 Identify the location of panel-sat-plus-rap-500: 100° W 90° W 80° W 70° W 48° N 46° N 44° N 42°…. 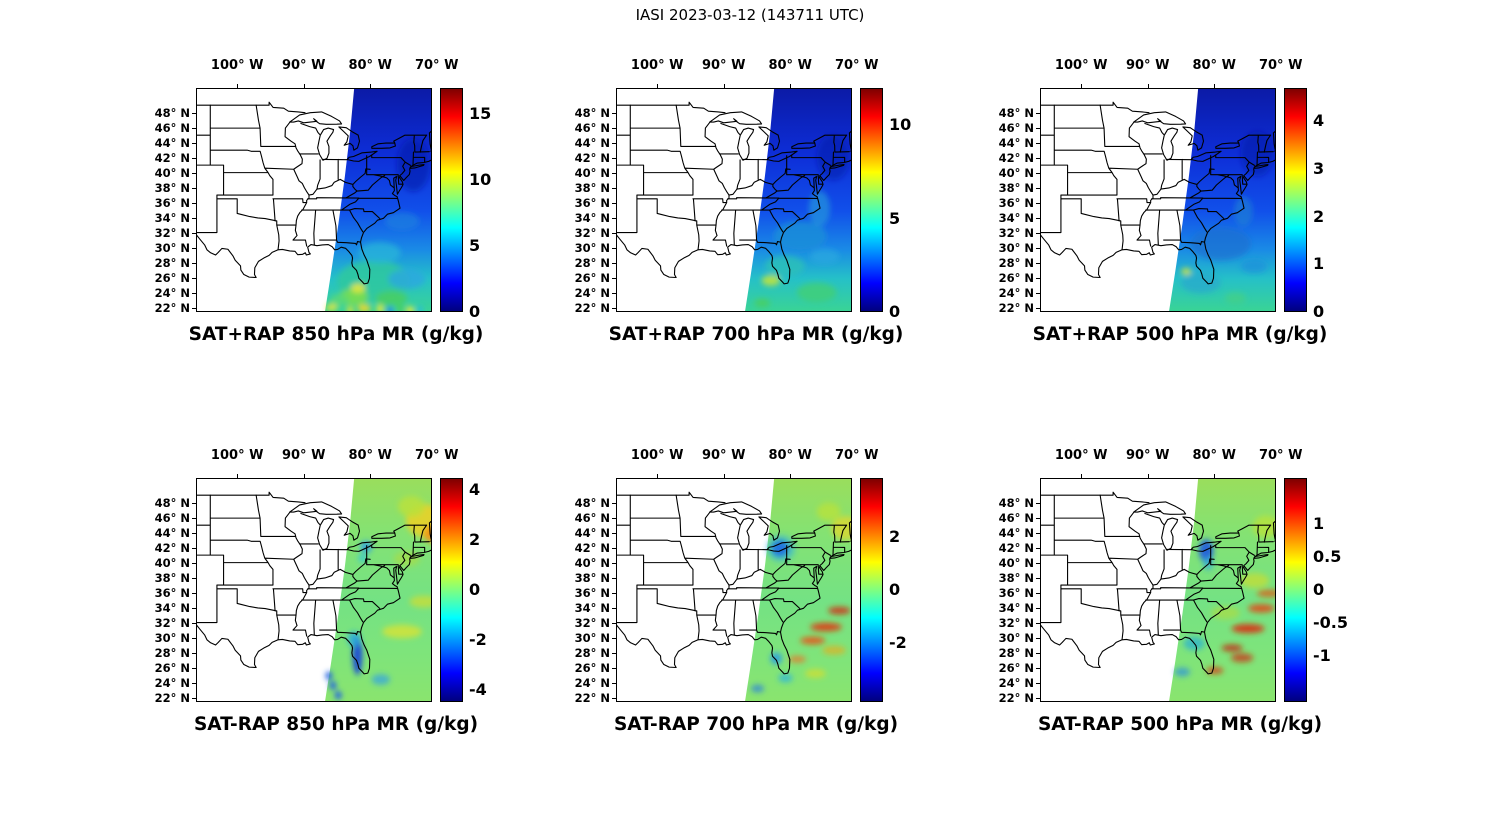
(1180, 198).